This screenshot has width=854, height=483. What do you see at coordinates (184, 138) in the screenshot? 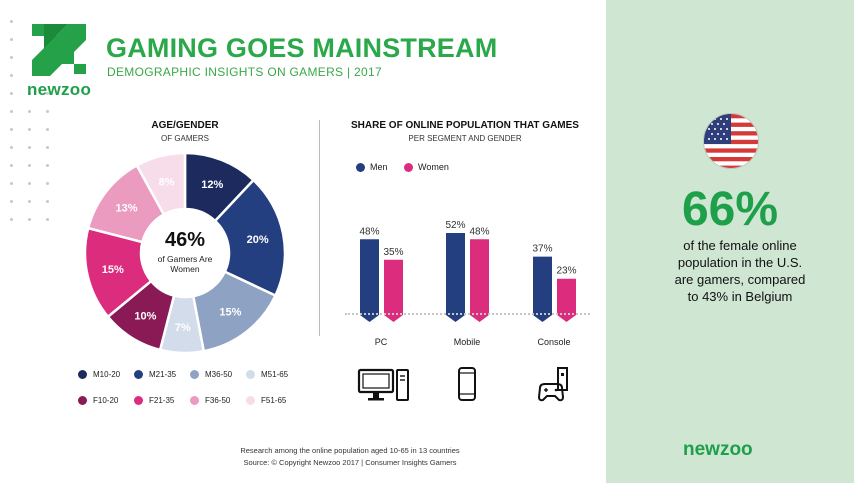
I see `pie-subtitle: OF GAMERS` at bounding box center [184, 138].